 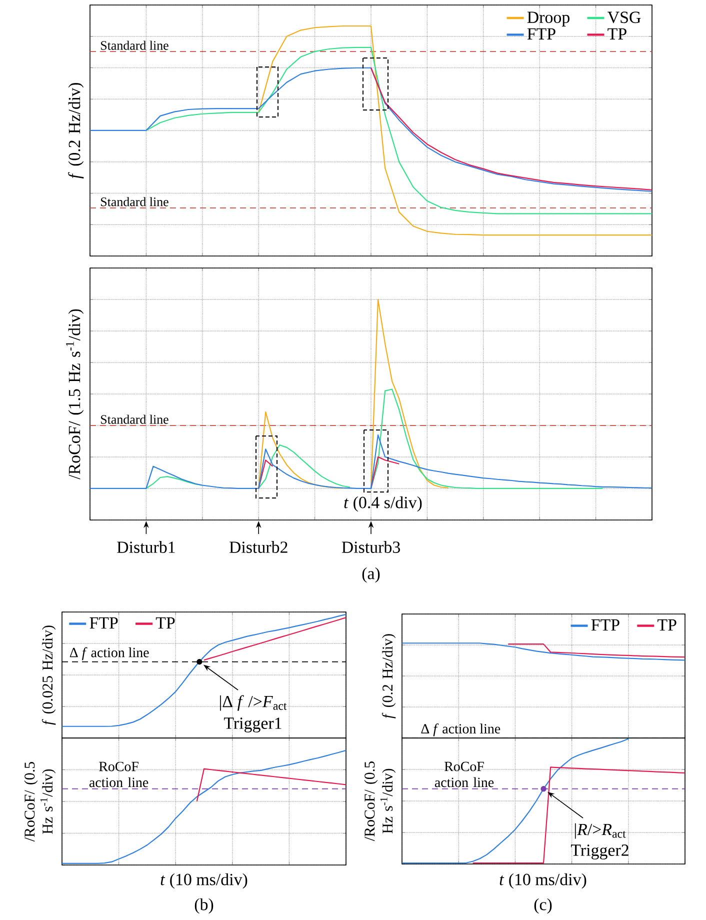 What do you see at coordinates (371, 547) in the screenshot?
I see `text: Disturb3` at bounding box center [371, 547].